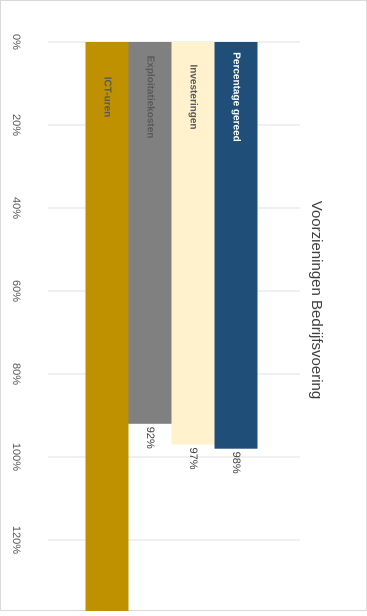 This screenshot has width=367, height=616. I want to click on tick-label: 0%, so click(16, 42).